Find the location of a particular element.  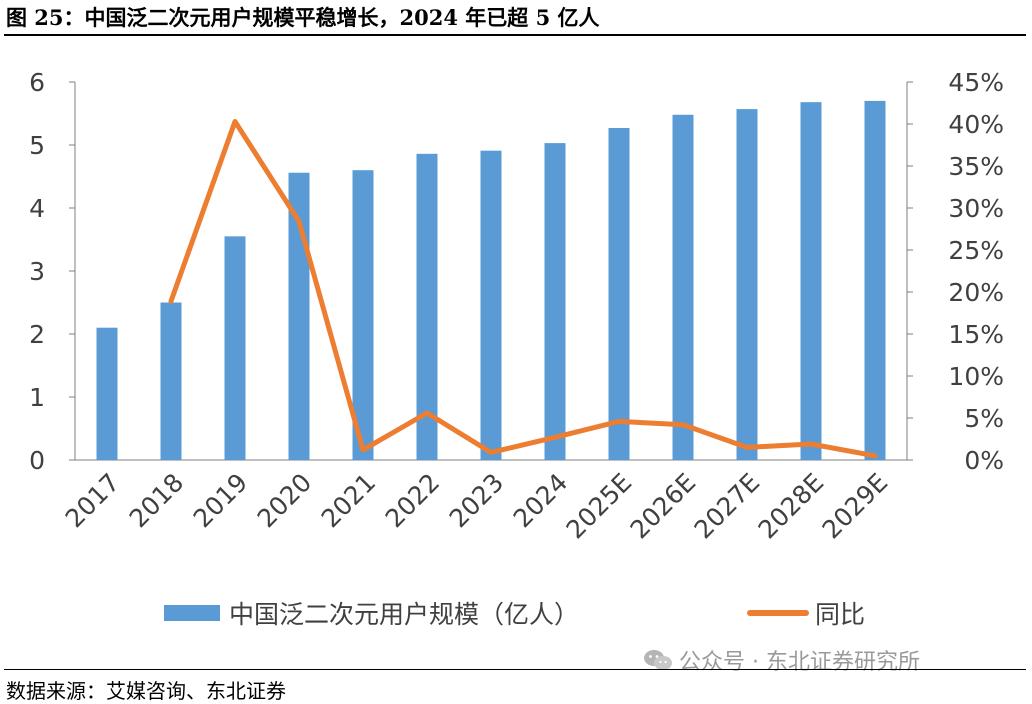

legend-line-label: 同比 is located at coordinates (840, 614).